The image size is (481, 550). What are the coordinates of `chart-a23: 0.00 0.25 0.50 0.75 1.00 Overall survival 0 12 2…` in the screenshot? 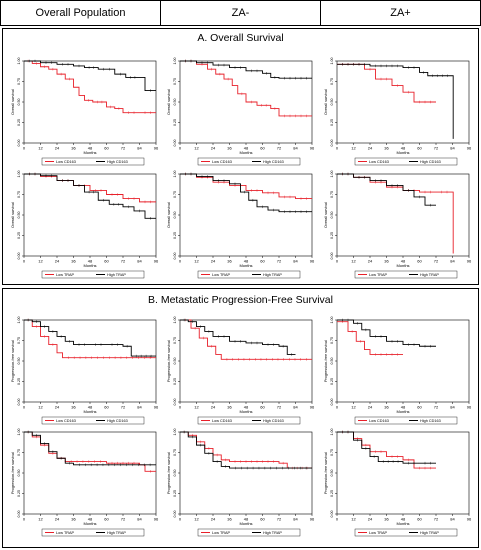 It's located at (398, 225).